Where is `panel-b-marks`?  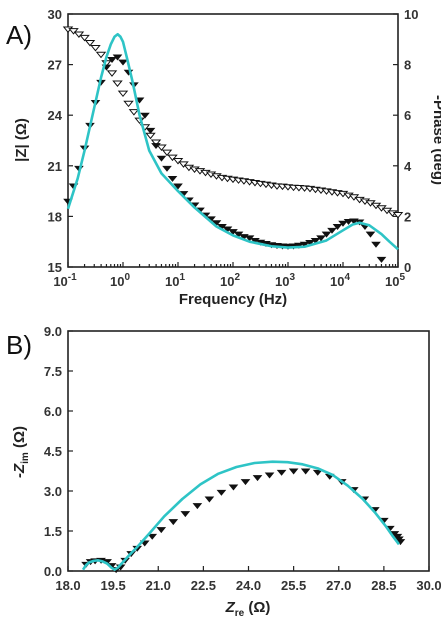 panel-b-marks is located at coordinates (243, 517).